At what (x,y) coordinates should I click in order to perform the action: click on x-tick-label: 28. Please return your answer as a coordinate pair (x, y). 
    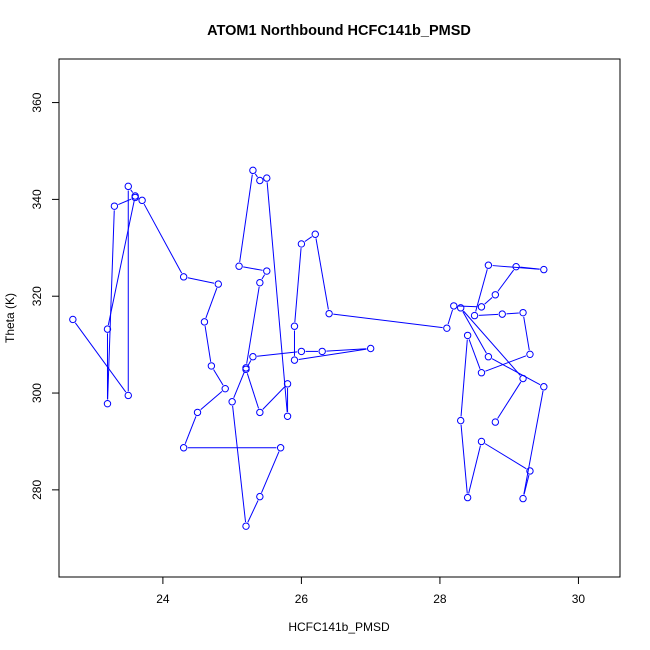
    Looking at the image, I should click on (440, 599).